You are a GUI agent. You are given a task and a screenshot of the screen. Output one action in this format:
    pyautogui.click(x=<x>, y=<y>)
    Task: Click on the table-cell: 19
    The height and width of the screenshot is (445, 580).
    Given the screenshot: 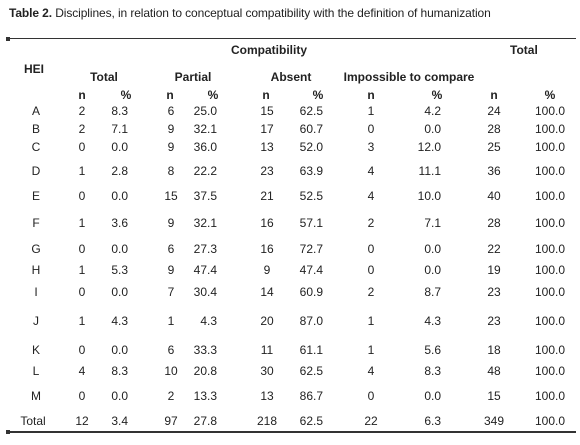 What is the action you would take?
    pyautogui.click(x=494, y=270)
    